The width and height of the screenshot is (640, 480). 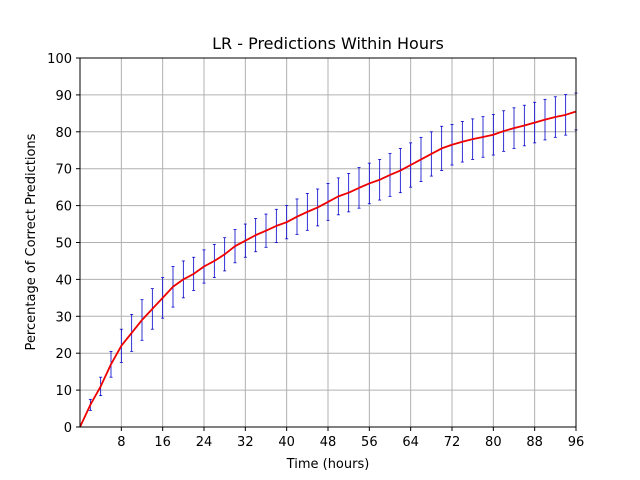 I want to click on y-tick-label: 10, so click(x=63, y=391).